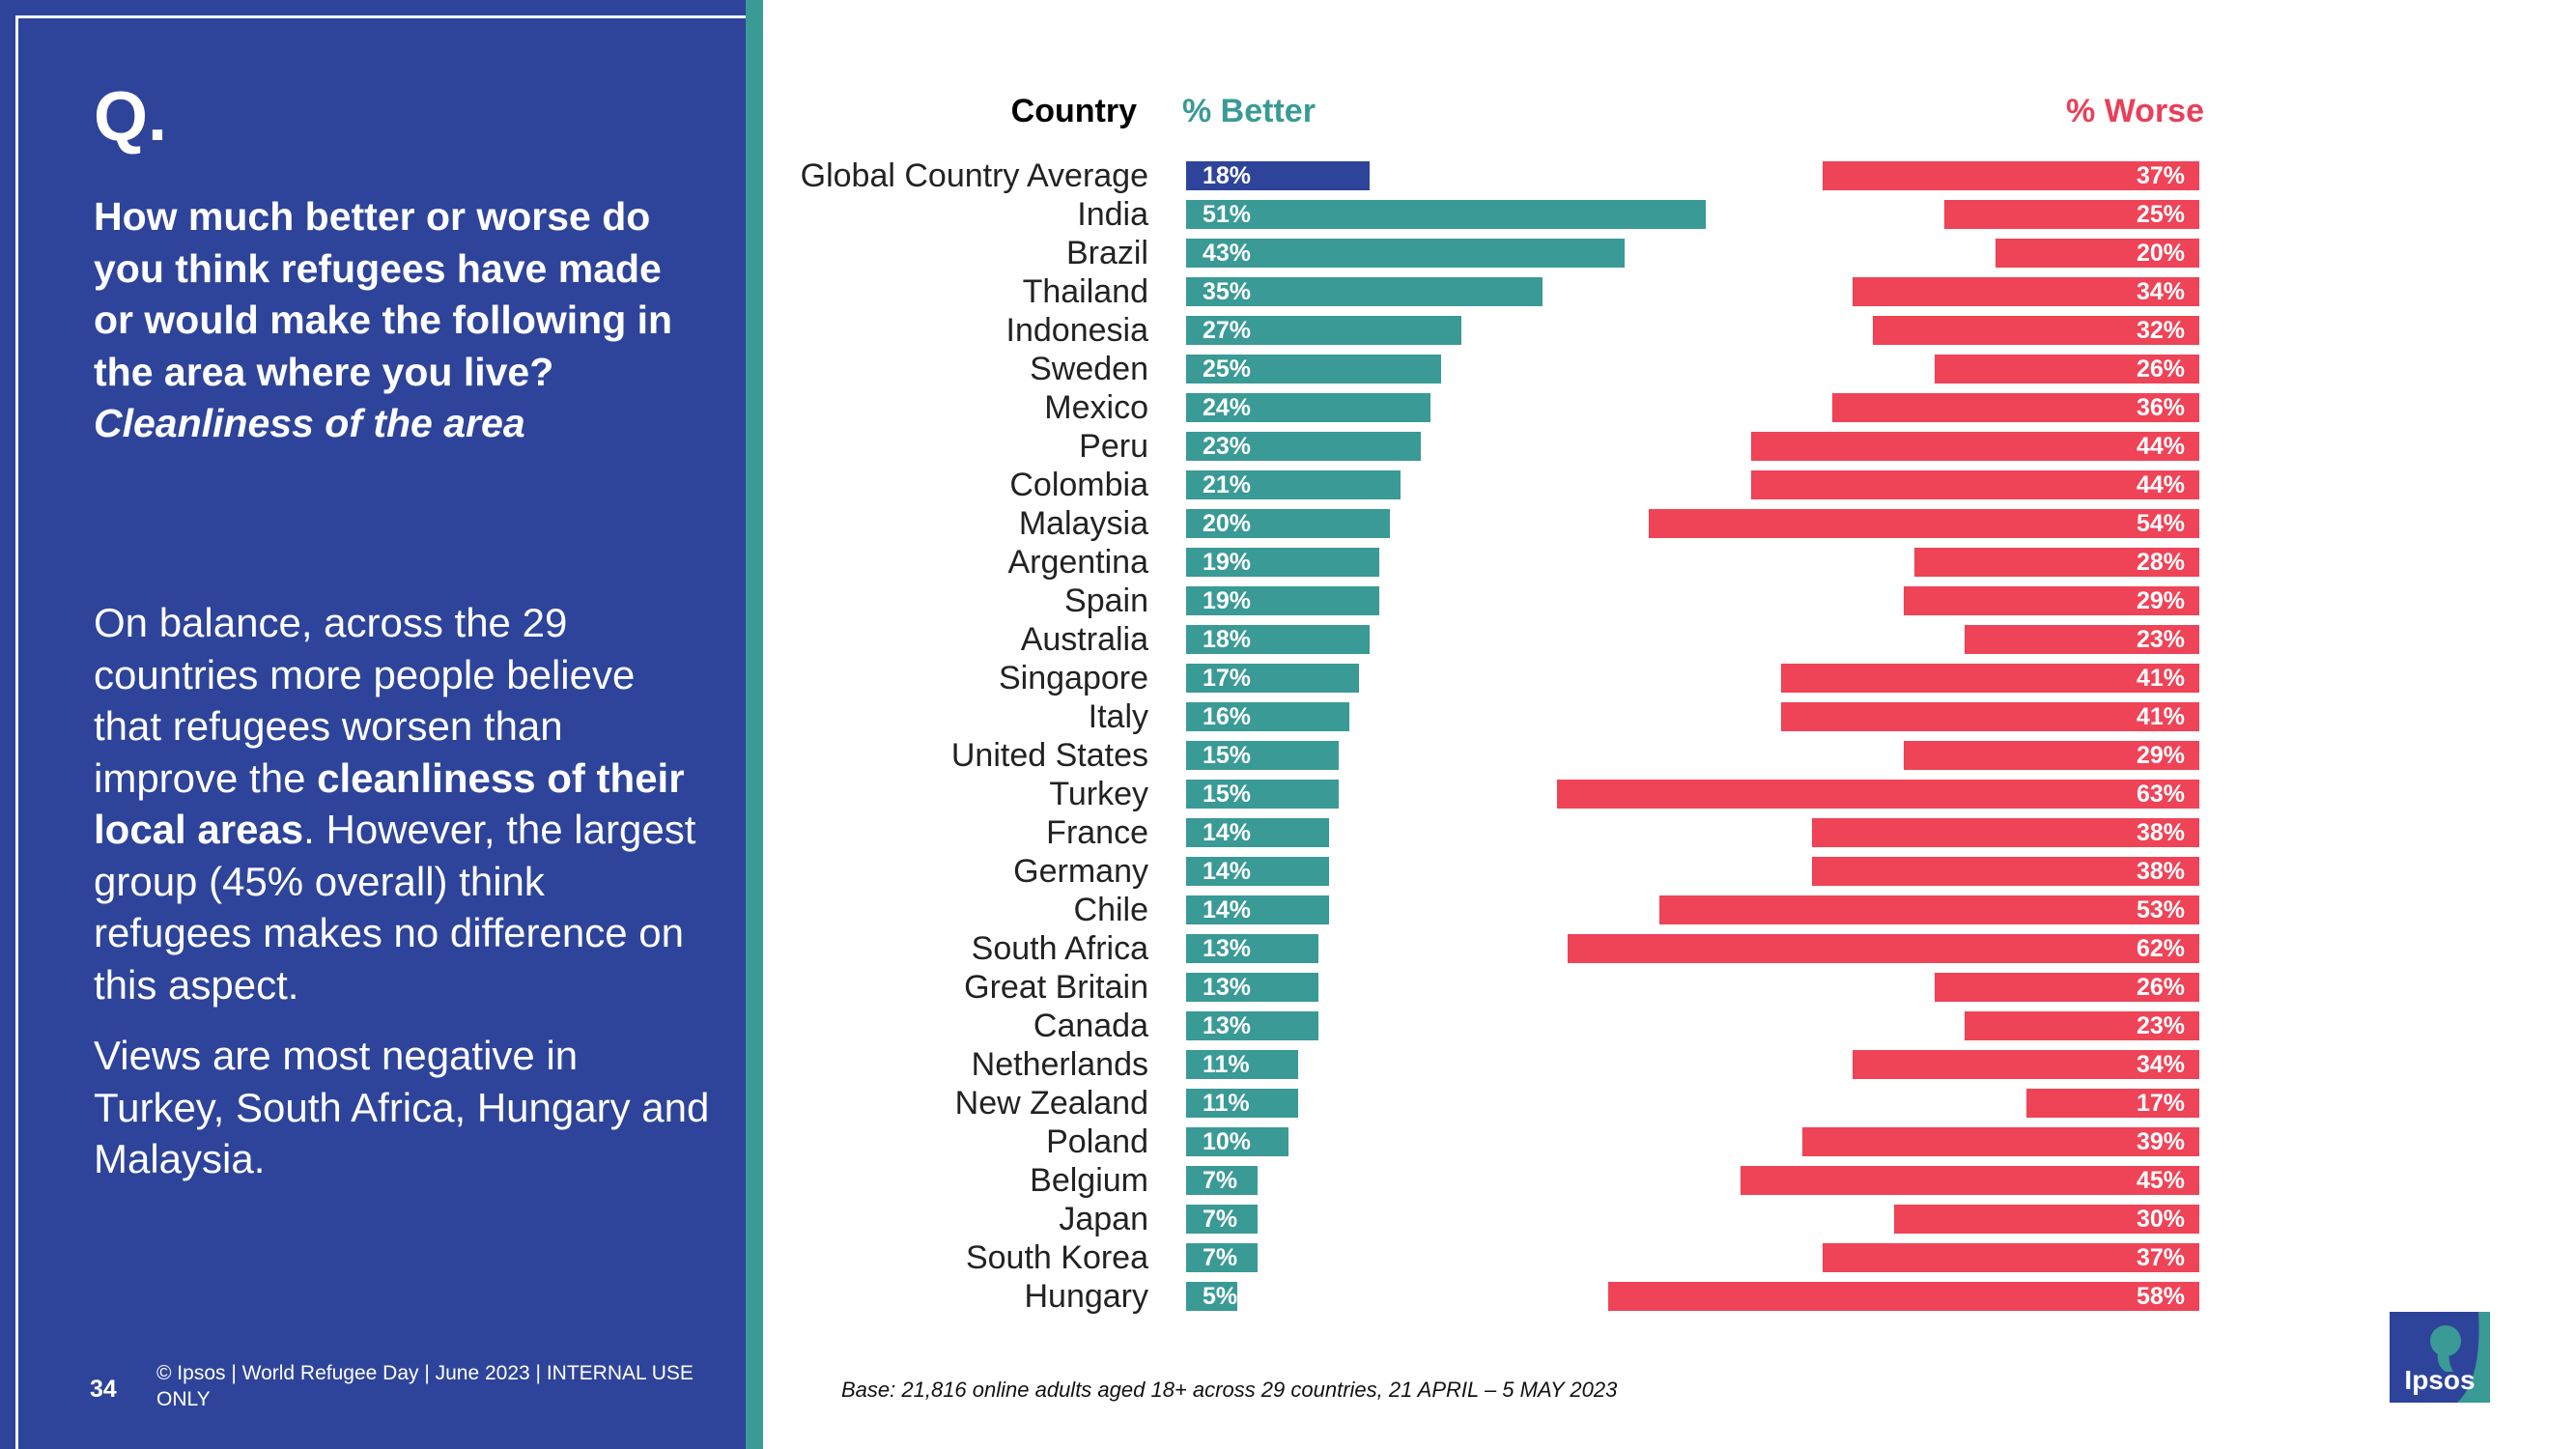 This screenshot has height=1449, width=2576. I want to click on country-label: France, so click(1097, 832).